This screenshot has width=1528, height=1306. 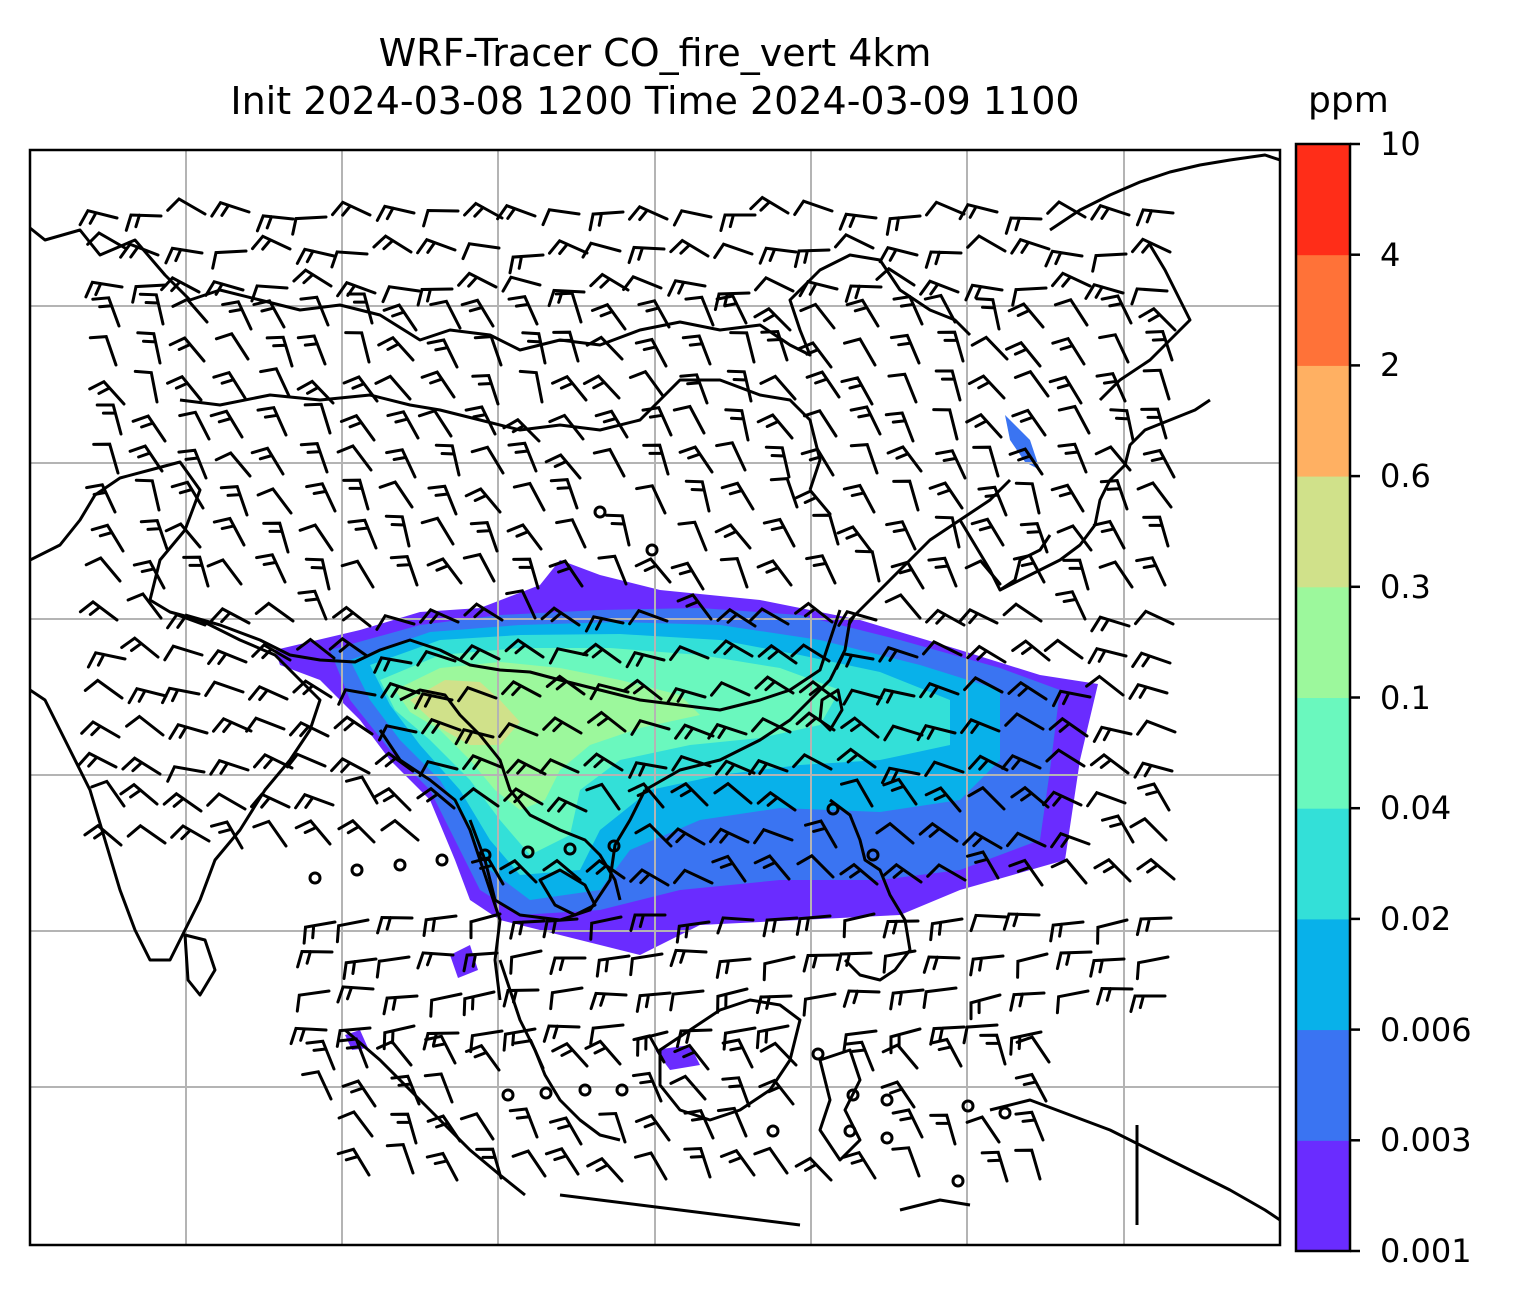 What do you see at coordinates (513, 660) in the screenshot?
I see `border-china-south` at bounding box center [513, 660].